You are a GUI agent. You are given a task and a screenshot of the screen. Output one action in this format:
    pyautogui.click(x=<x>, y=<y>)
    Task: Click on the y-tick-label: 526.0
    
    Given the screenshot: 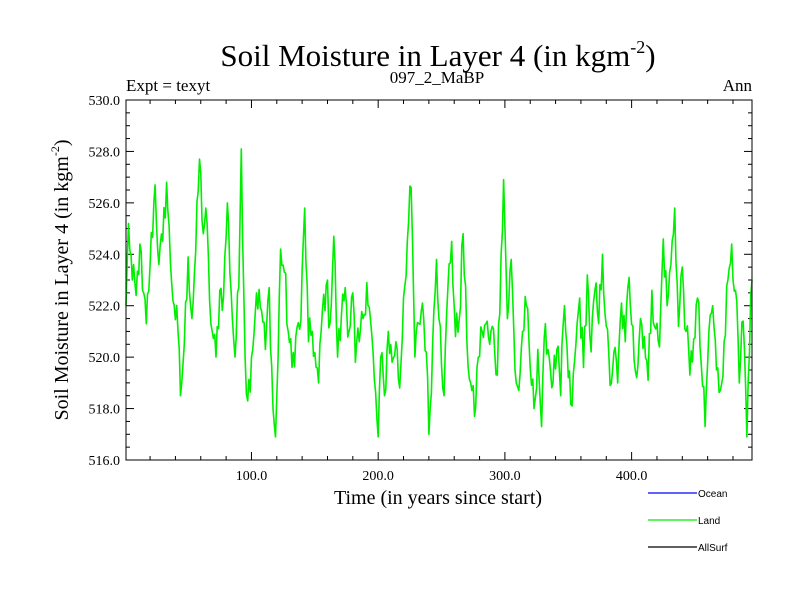 What is the action you would take?
    pyautogui.click(x=105, y=204)
    